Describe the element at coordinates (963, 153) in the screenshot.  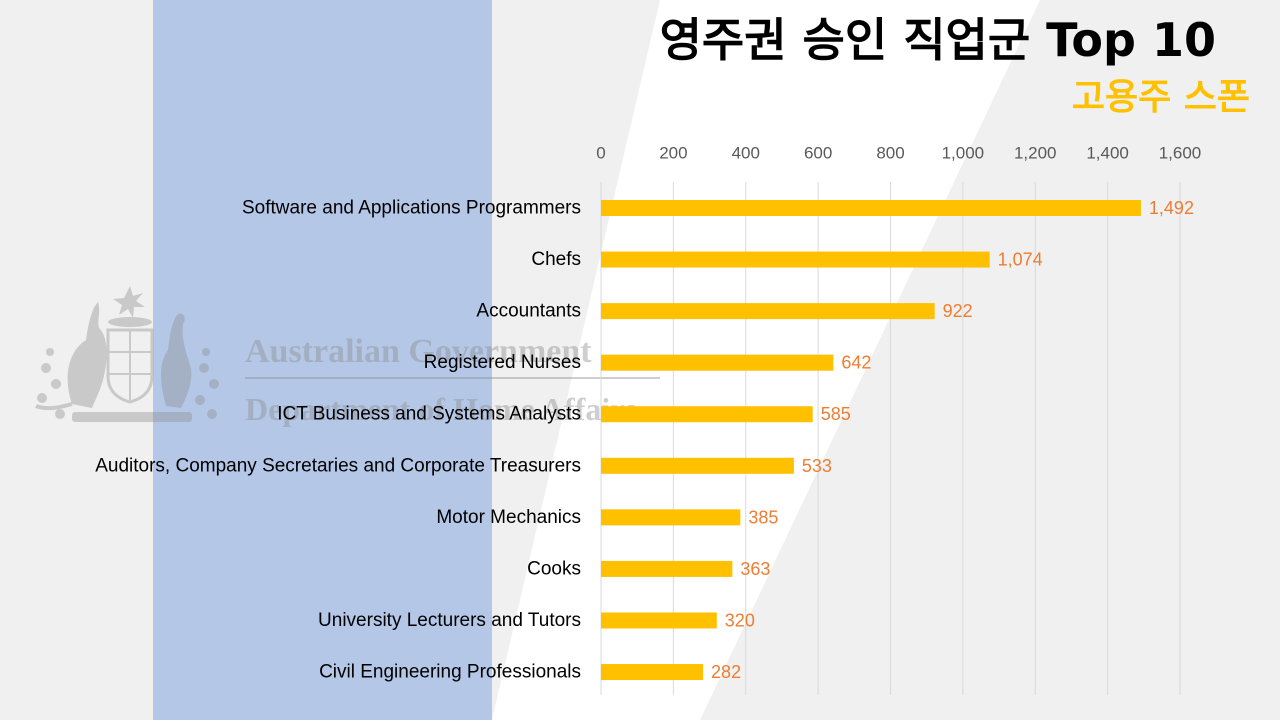
I see `x-tick-label: 1,000` at that location.